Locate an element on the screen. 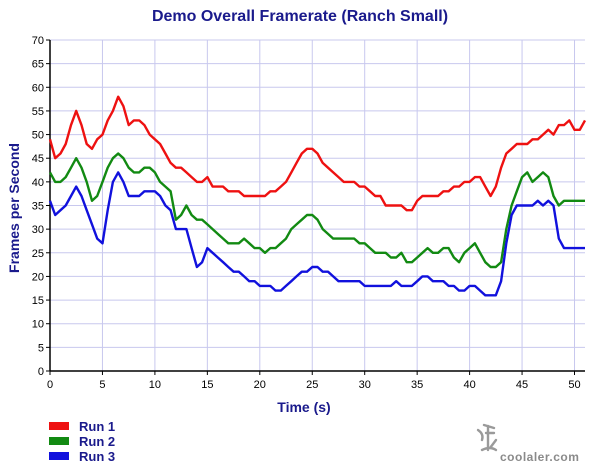 This screenshot has height=470, width=600. x-tick-label: 20 is located at coordinates (260, 385).